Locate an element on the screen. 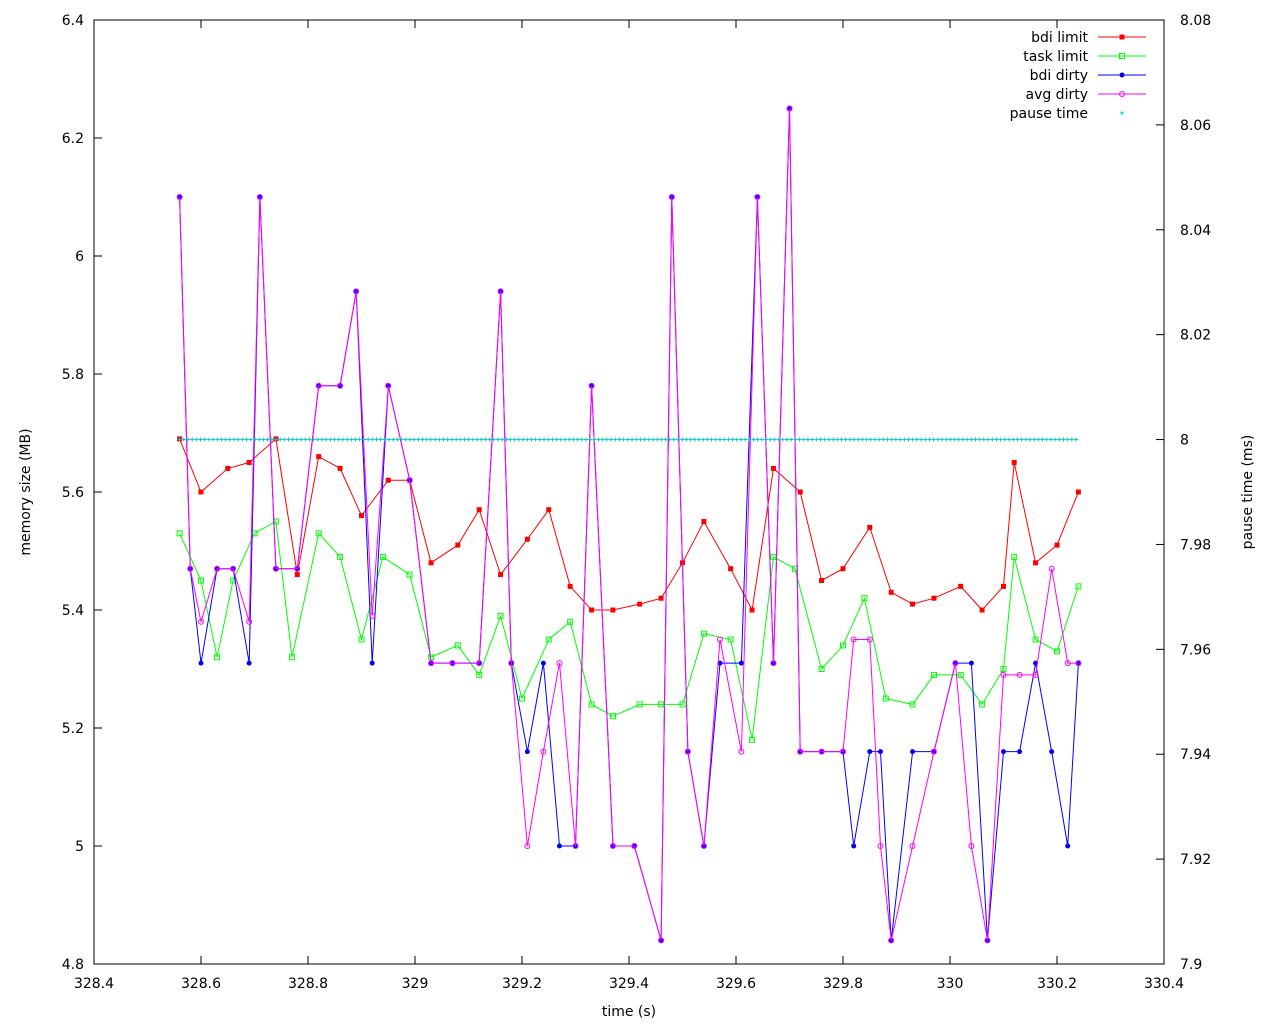 The height and width of the screenshot is (1024, 1280). x-tick-label: 329.6 is located at coordinates (736, 984).